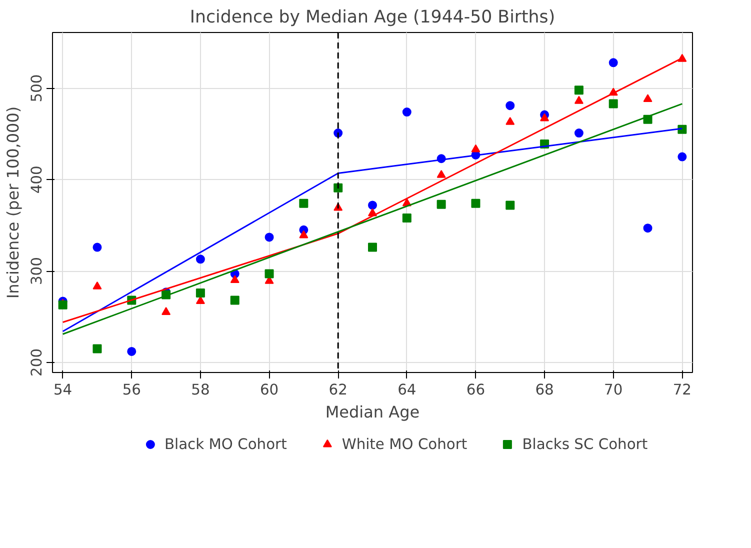  I want to click on y-tick-label: 300, so click(37, 271).